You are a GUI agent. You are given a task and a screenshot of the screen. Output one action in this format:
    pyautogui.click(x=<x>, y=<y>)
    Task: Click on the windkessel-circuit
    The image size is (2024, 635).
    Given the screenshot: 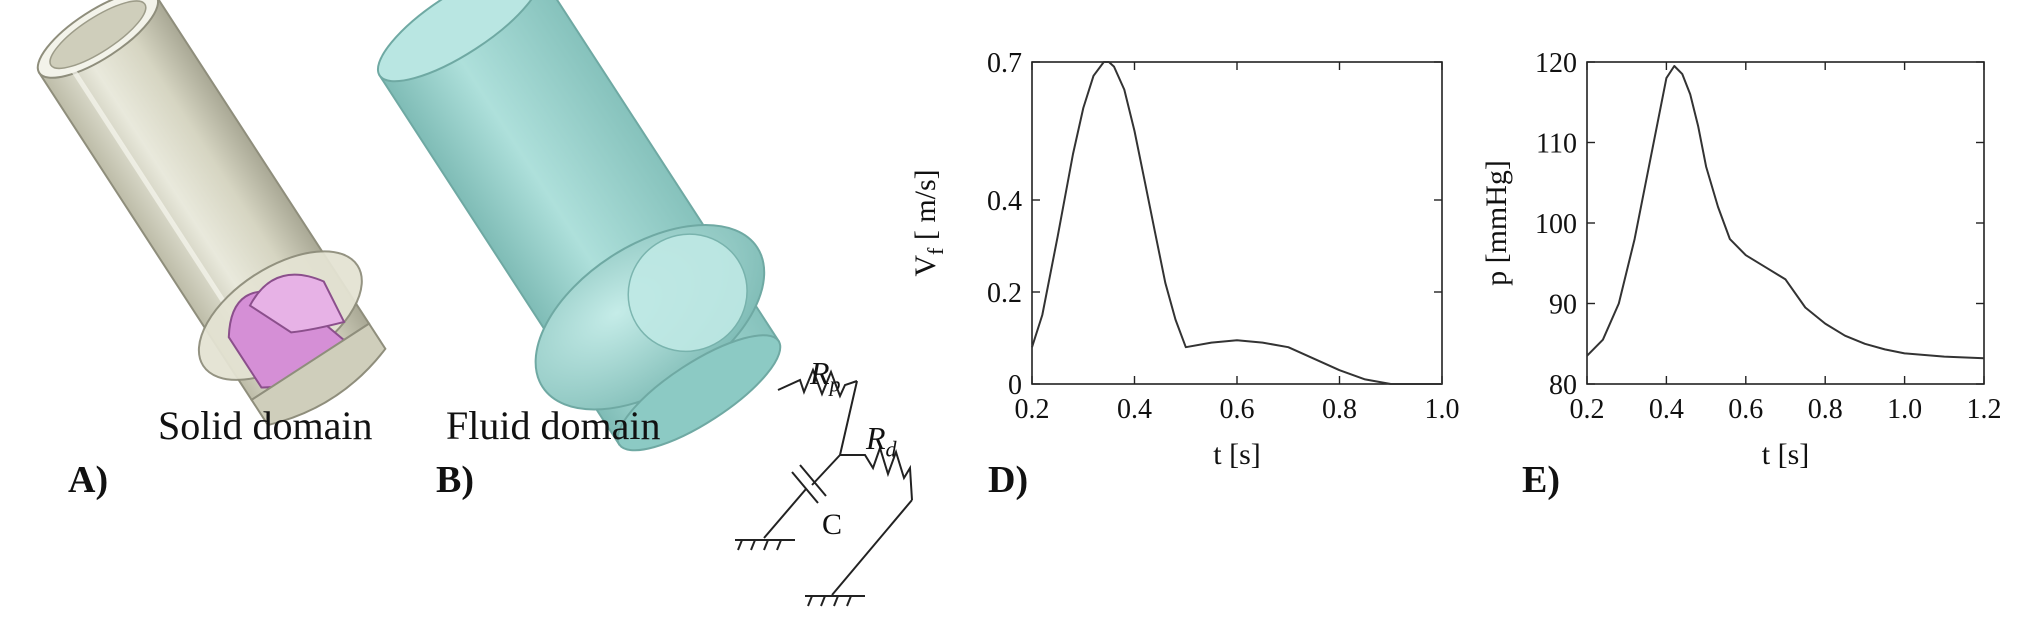 What is the action you would take?
    pyautogui.click(x=824, y=487)
    